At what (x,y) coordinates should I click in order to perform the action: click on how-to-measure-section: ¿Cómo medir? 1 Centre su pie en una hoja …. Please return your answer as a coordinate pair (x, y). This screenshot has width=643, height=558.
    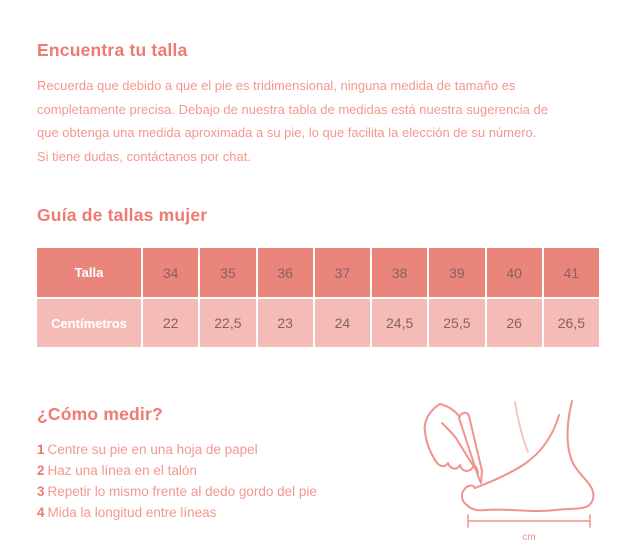
    Looking at the image, I should click on (222, 463).